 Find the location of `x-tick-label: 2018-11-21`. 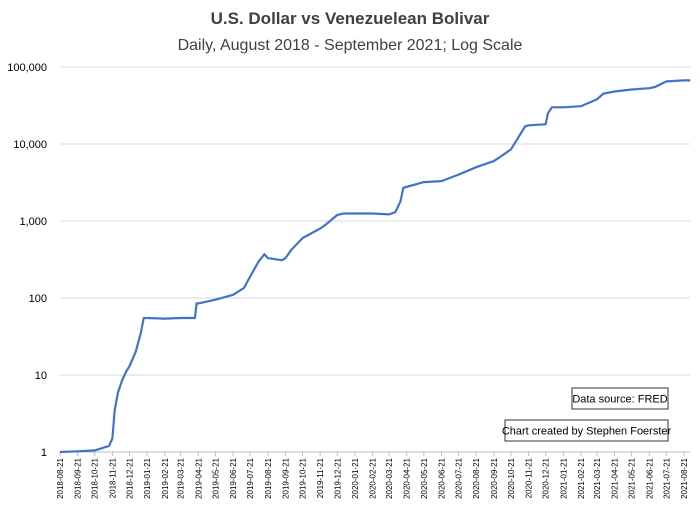

x-tick-label: 2018-11-21 is located at coordinates (112, 477).